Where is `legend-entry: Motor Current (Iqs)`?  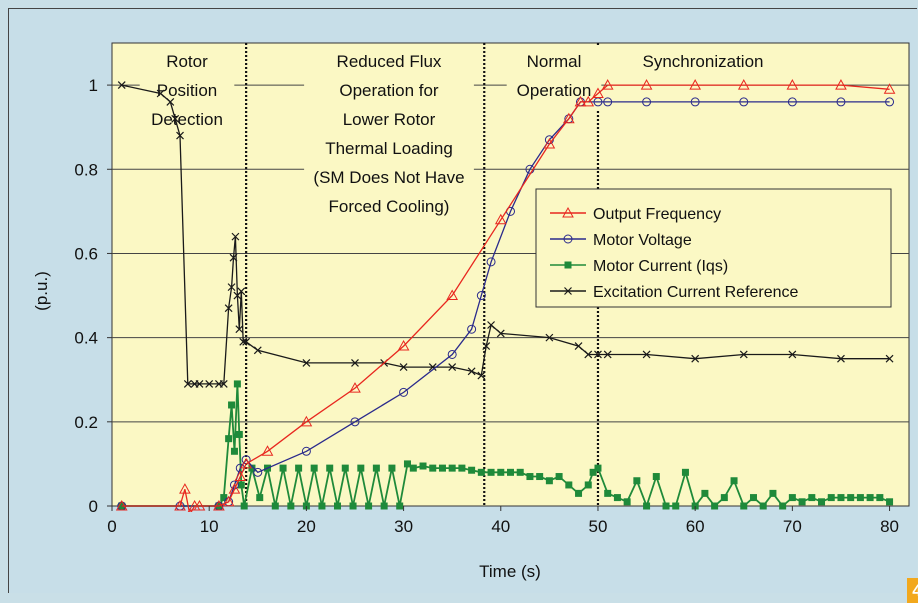 legend-entry: Motor Current (Iqs) is located at coordinates (639, 266).